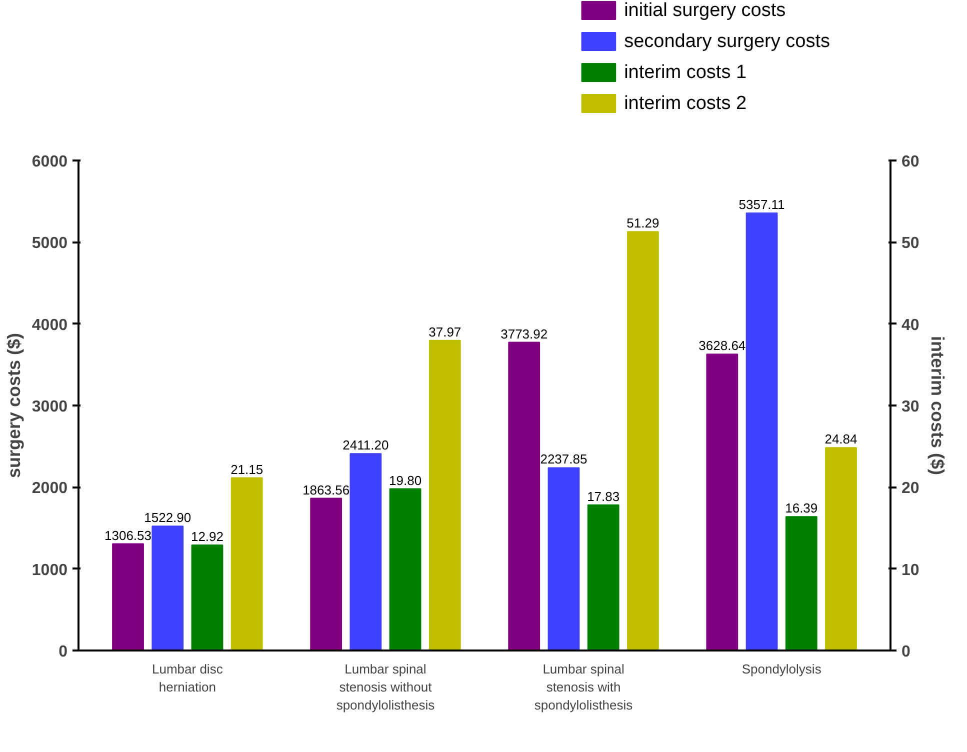 Image resolution: width=967 pixels, height=752 pixels. Describe the element at coordinates (911, 489) in the screenshot. I see `y2-tick-label: 20` at that location.